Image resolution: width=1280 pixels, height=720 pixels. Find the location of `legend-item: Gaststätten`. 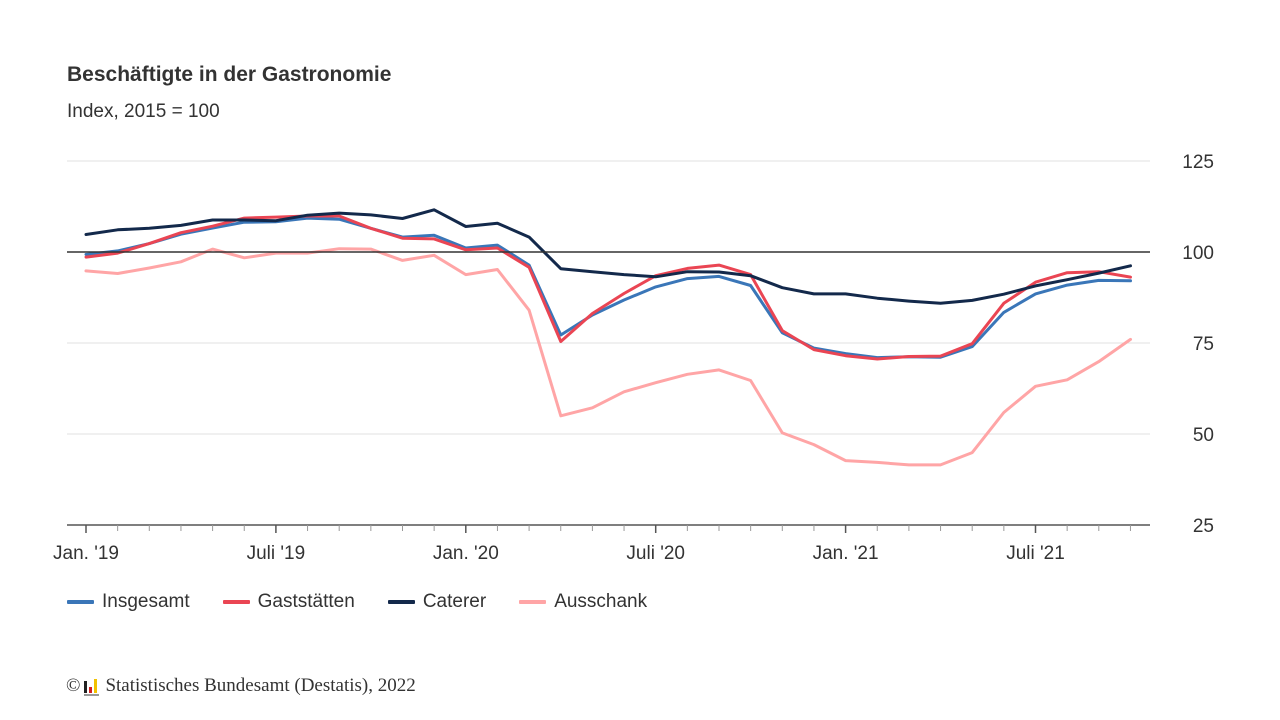

legend-item: Gaststätten is located at coordinates (288, 602).